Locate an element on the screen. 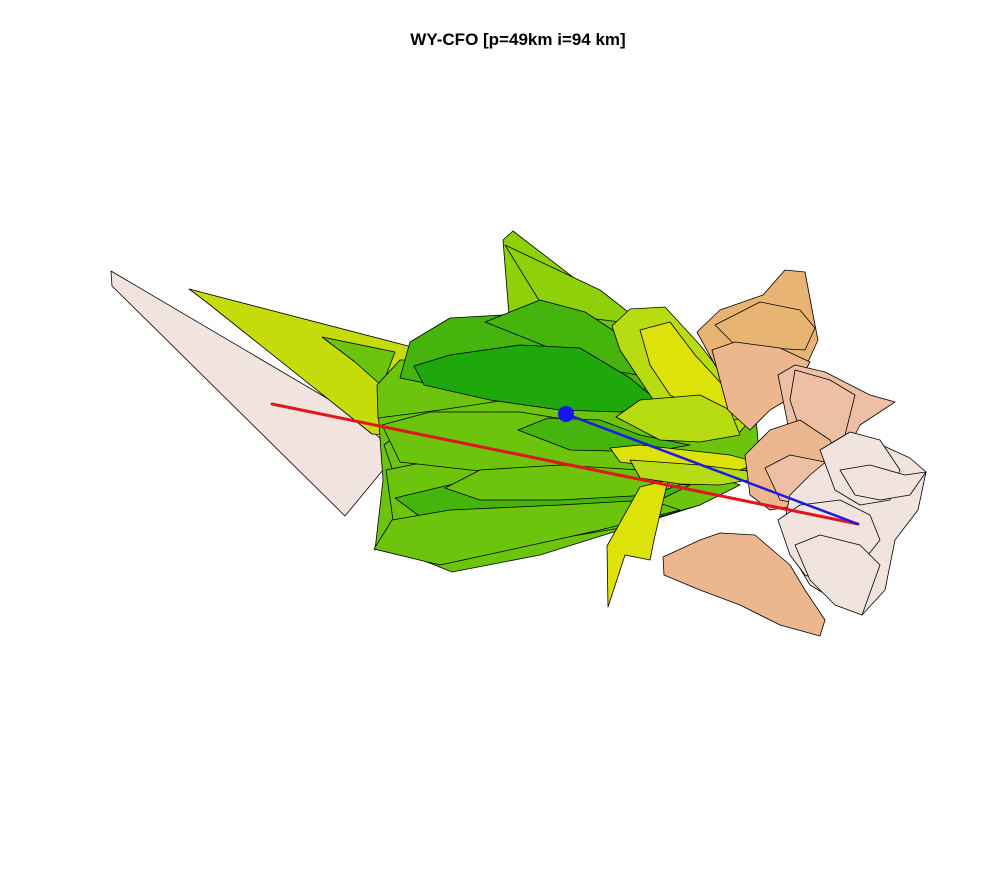  plot-title: WY-CFO [p=49km i=94 km] is located at coordinates (518, 39).